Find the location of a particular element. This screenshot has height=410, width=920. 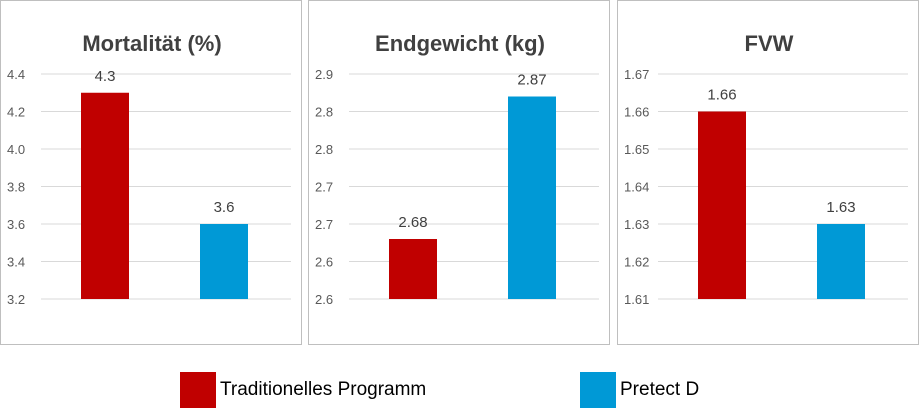

y-tick-label-endgewicht-6: 2.9 is located at coordinates (324, 74).